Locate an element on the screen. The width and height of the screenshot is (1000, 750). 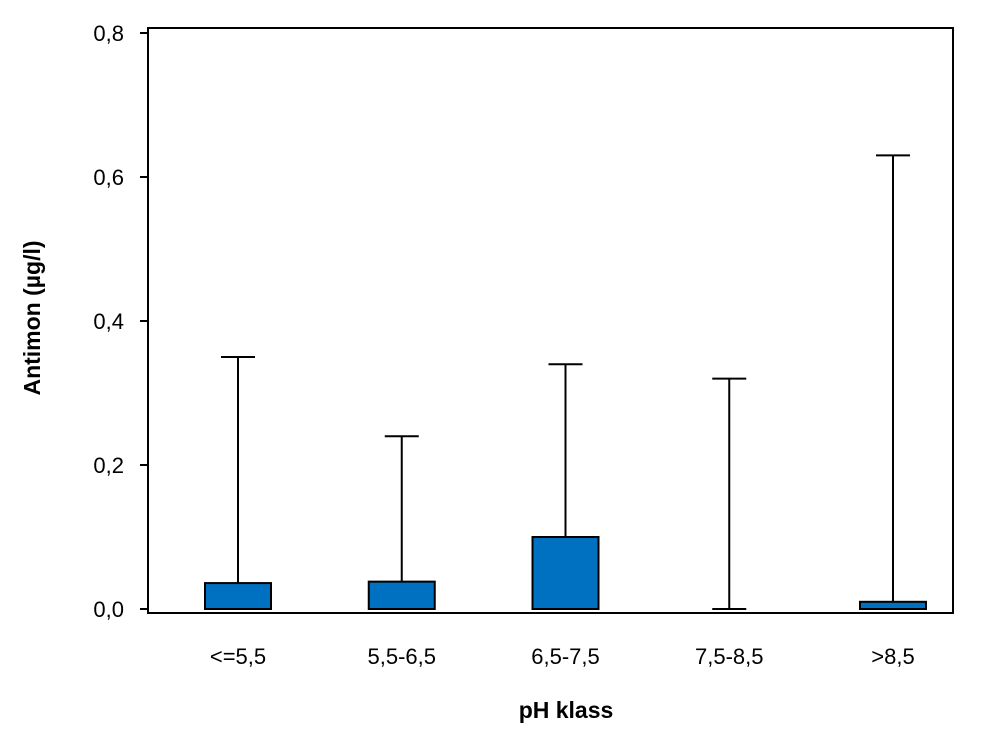
x-tick-label: >8,5 is located at coordinates (892, 656).